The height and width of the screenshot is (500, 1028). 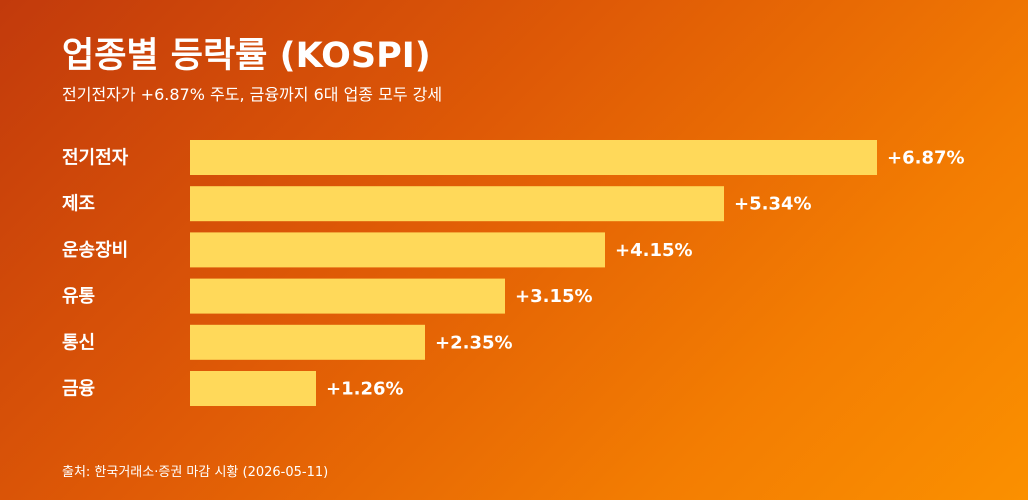 What do you see at coordinates (654, 250) in the screenshot?
I see `value-label: +4.15%` at bounding box center [654, 250].